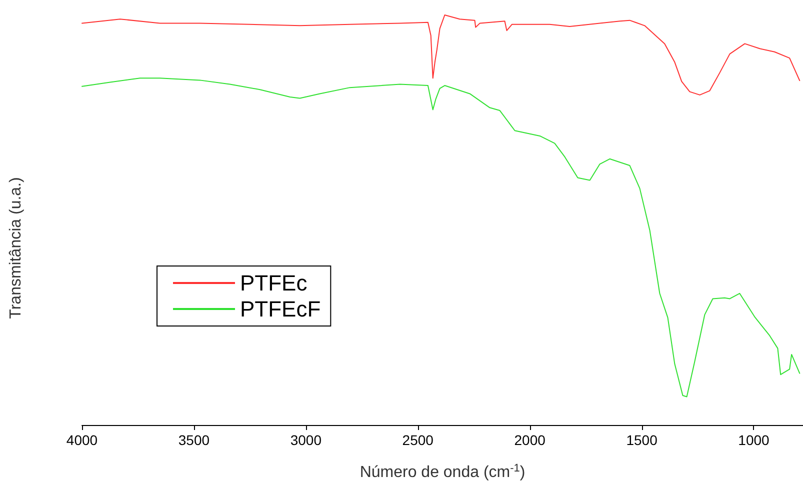 The height and width of the screenshot is (496, 803). What do you see at coordinates (418, 440) in the screenshot?
I see `x-tick-label: 2500` at bounding box center [418, 440].